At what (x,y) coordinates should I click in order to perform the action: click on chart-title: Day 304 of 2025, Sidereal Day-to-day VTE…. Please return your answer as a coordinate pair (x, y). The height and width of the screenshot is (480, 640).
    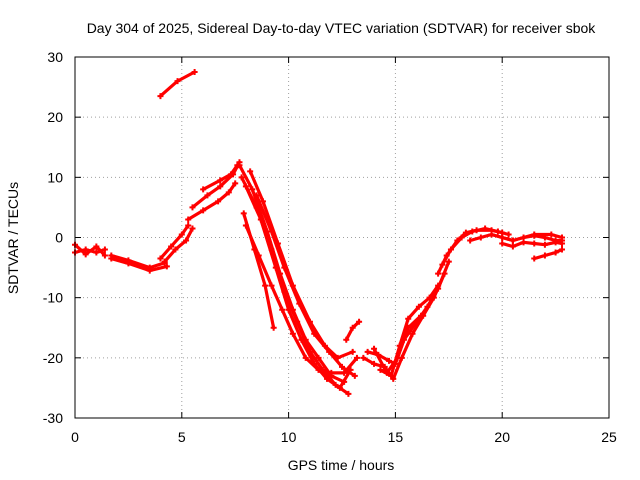
    Looking at the image, I should click on (342, 28).